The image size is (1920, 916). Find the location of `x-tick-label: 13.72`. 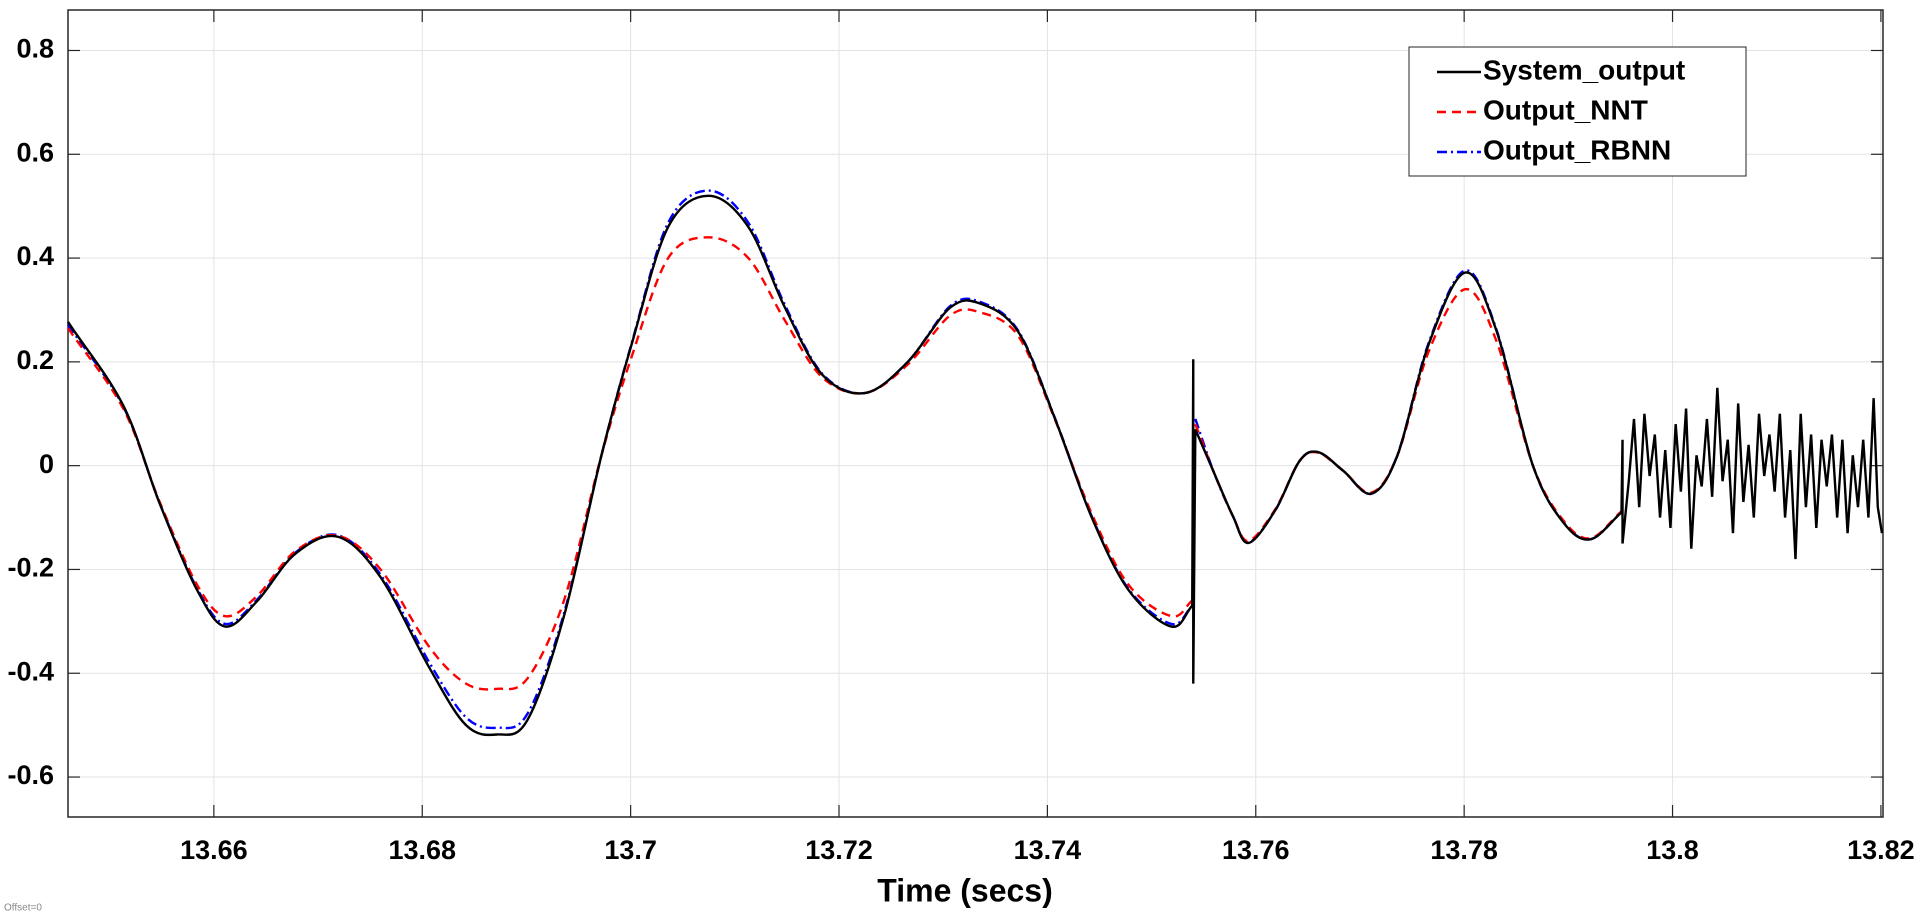

x-tick-label: 13.72 is located at coordinates (839, 850).